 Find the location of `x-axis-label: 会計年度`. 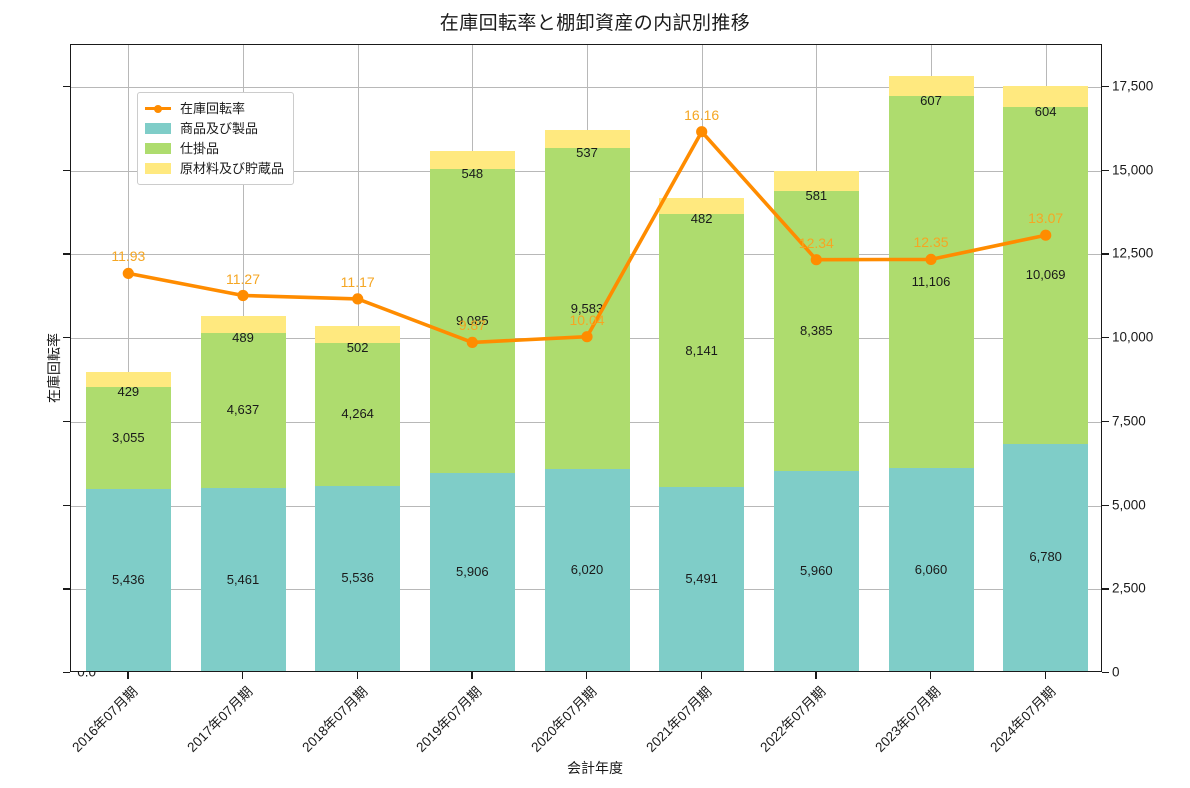

x-axis-label: 会計年度 is located at coordinates (595, 768).